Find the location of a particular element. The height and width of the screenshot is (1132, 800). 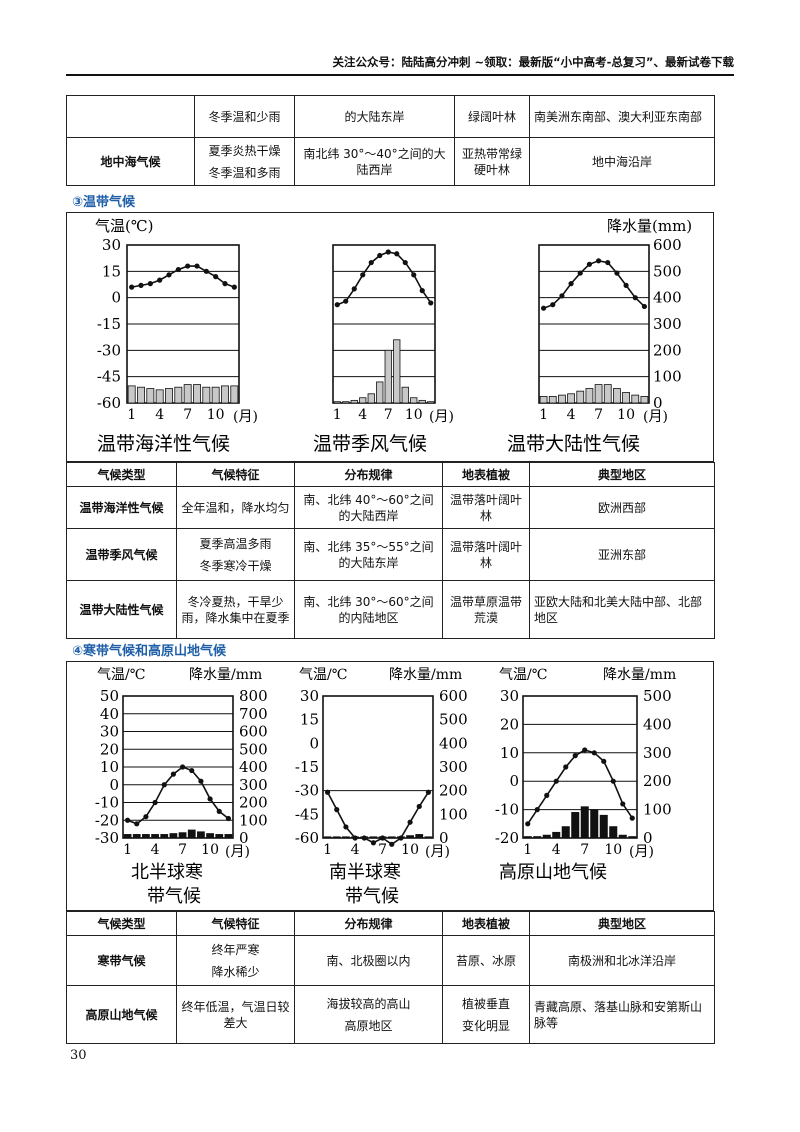

precip-tick-label: 300 is located at coordinates (657, 753).